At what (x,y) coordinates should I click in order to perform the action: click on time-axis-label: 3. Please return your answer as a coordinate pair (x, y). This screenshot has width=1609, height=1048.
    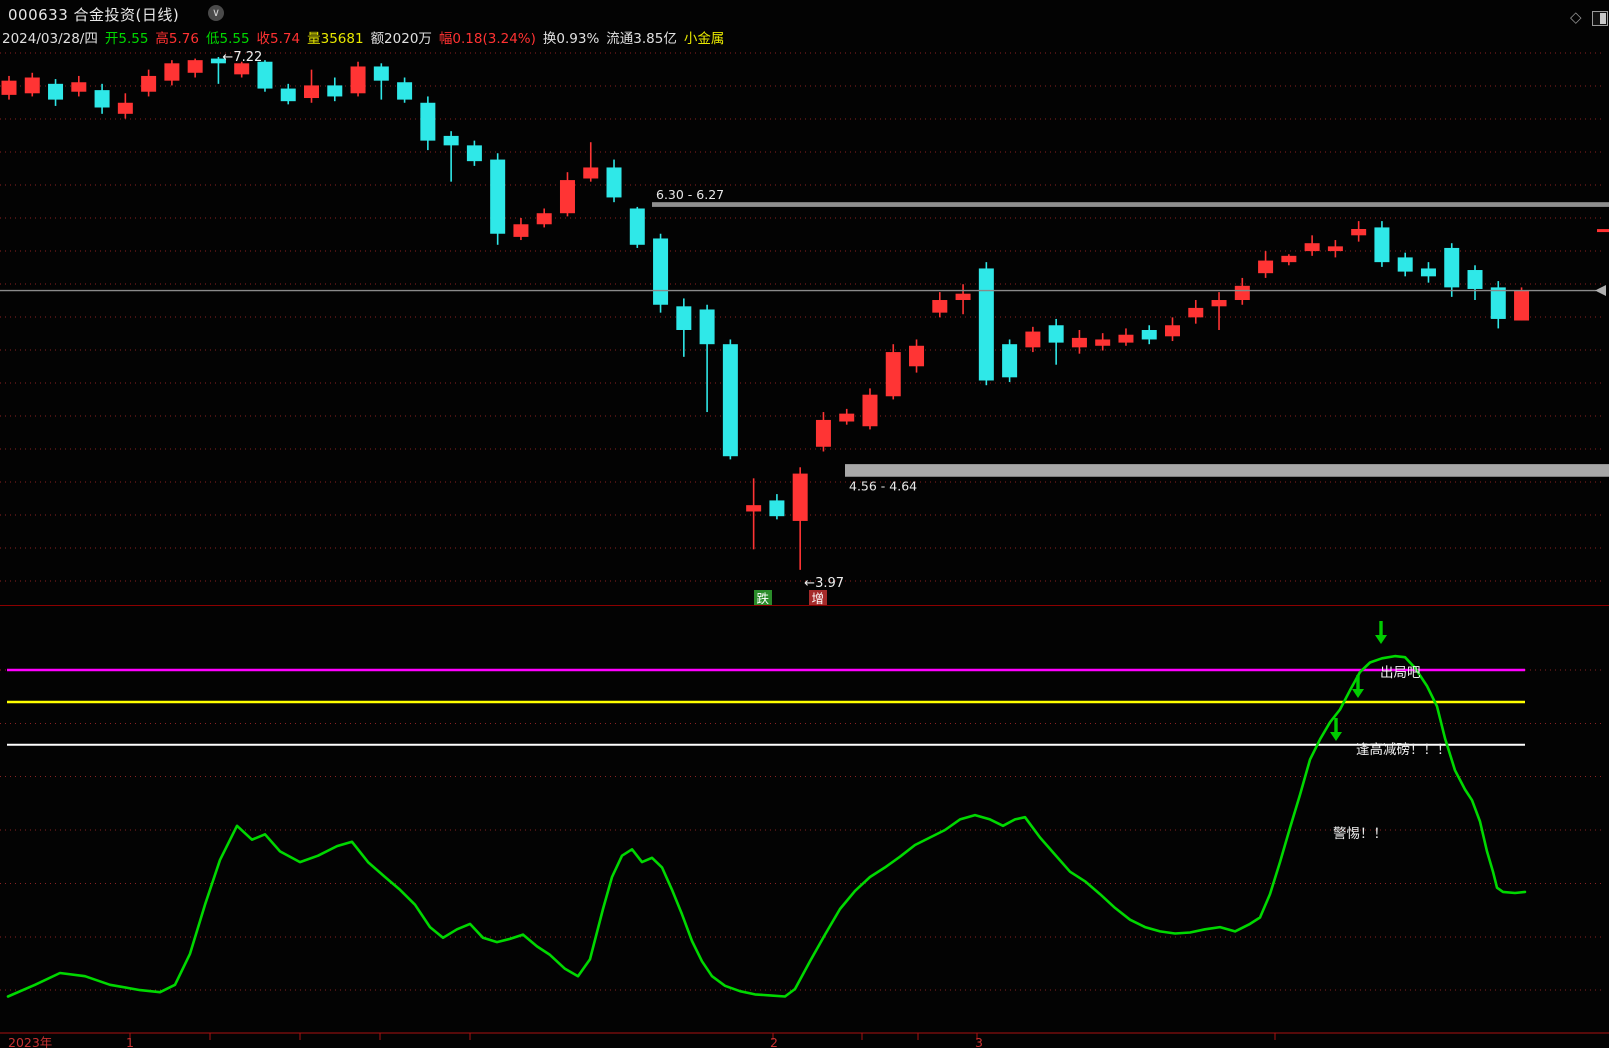
    Looking at the image, I should click on (979, 1041).